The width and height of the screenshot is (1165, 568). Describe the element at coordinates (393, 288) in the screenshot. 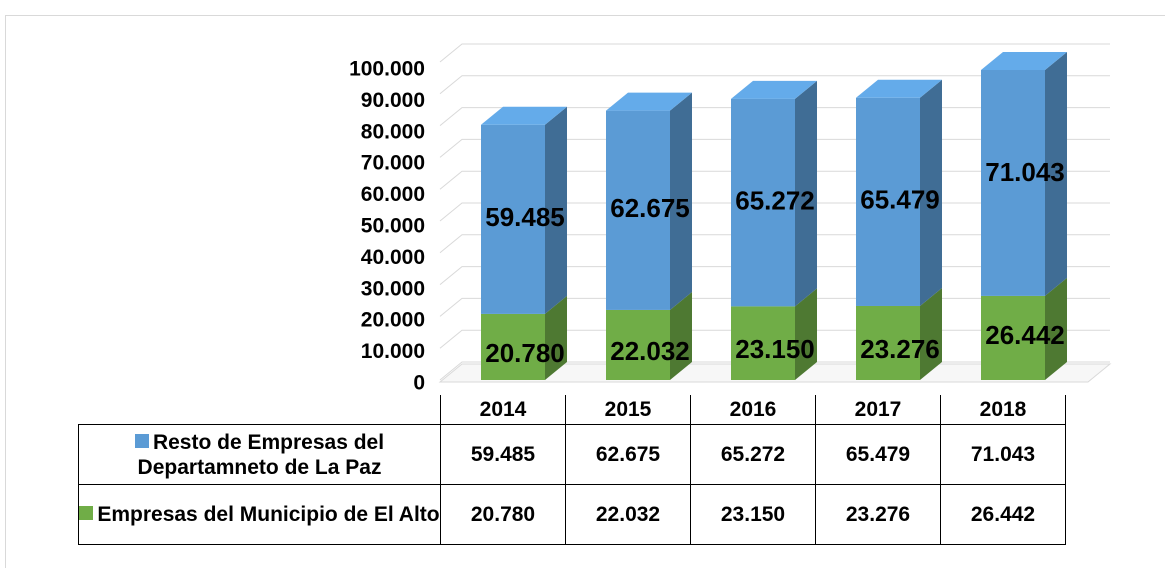

I see `y-tick-label: 30.000` at that location.